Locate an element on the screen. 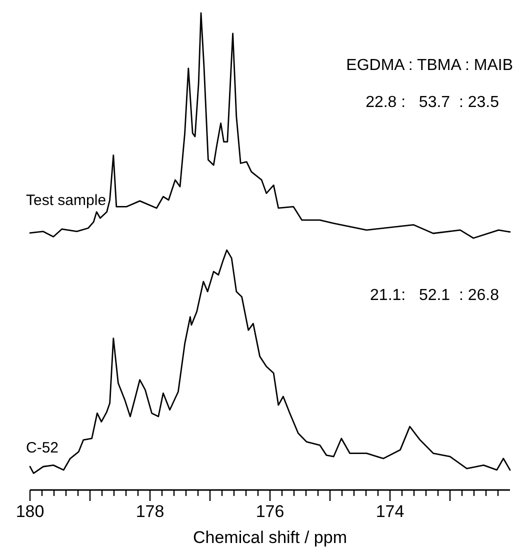  x-tick-label: 180 is located at coordinates (30, 511).